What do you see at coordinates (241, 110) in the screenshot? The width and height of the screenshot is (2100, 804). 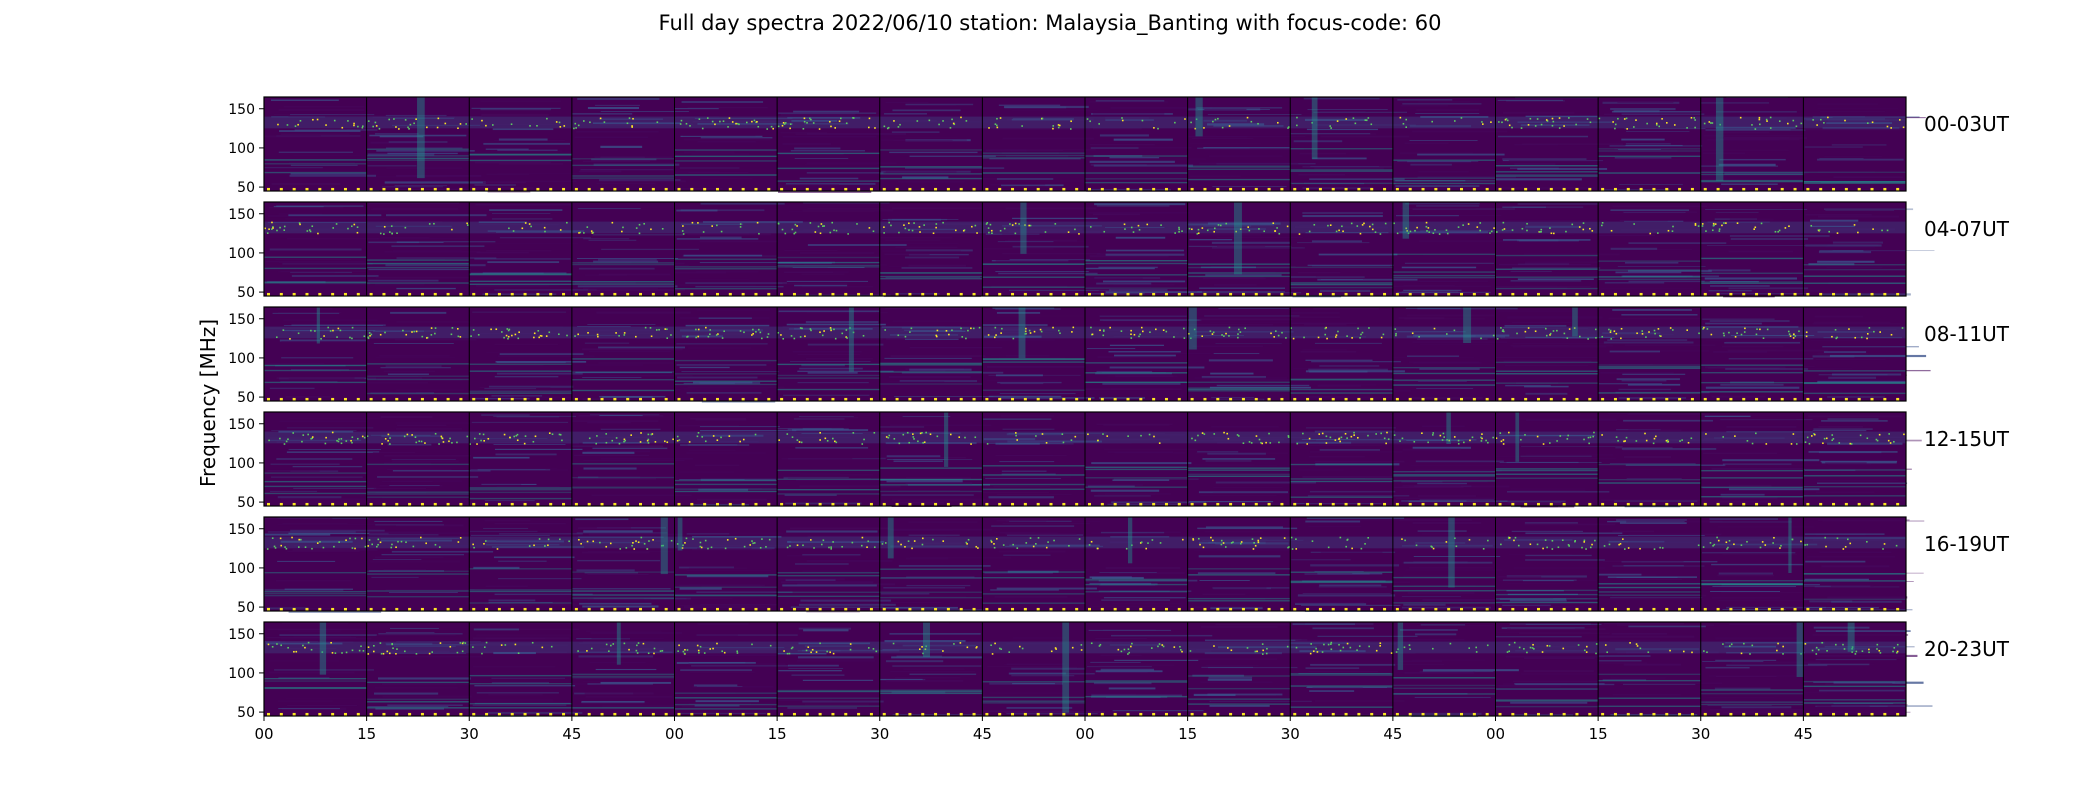 I see `y-tick-label: 150` at bounding box center [241, 110].